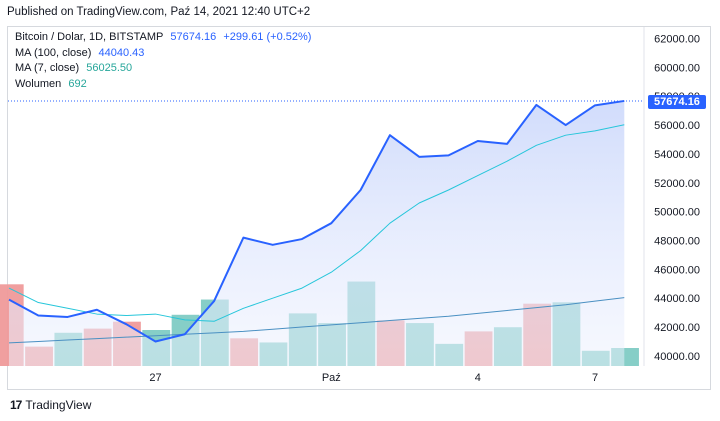 Image resolution: width=720 pixels, height=421 pixels. Describe the element at coordinates (677, 213) in the screenshot. I see `y-tick-label: 50000.00` at that location.